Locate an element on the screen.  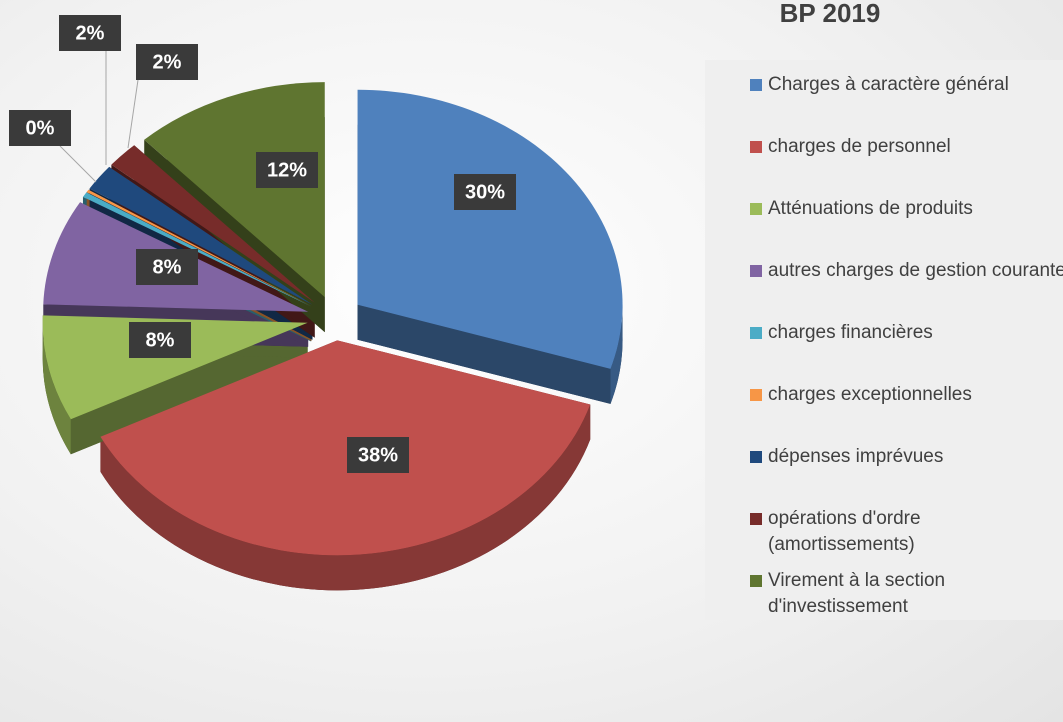
chart-title: BP 2019 is located at coordinates (830, 14).